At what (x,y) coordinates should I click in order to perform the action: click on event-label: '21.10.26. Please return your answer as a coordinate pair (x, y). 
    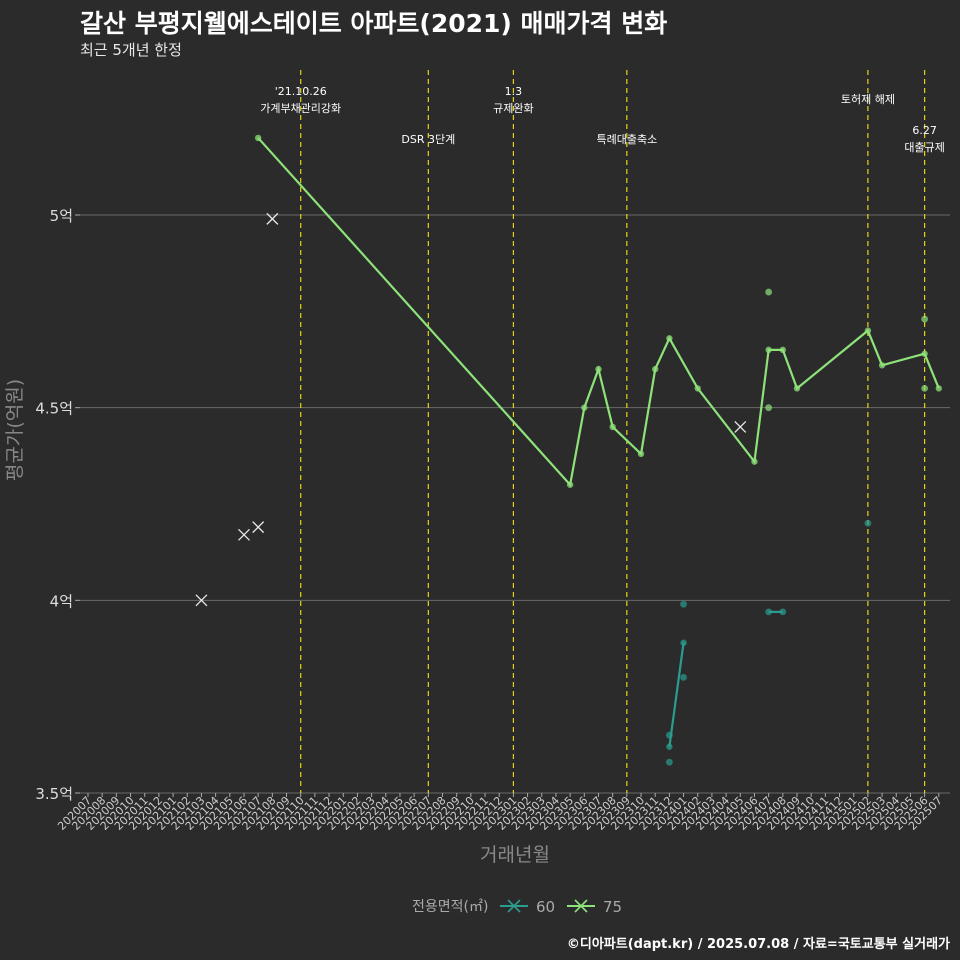
    Looking at the image, I should click on (301, 91).